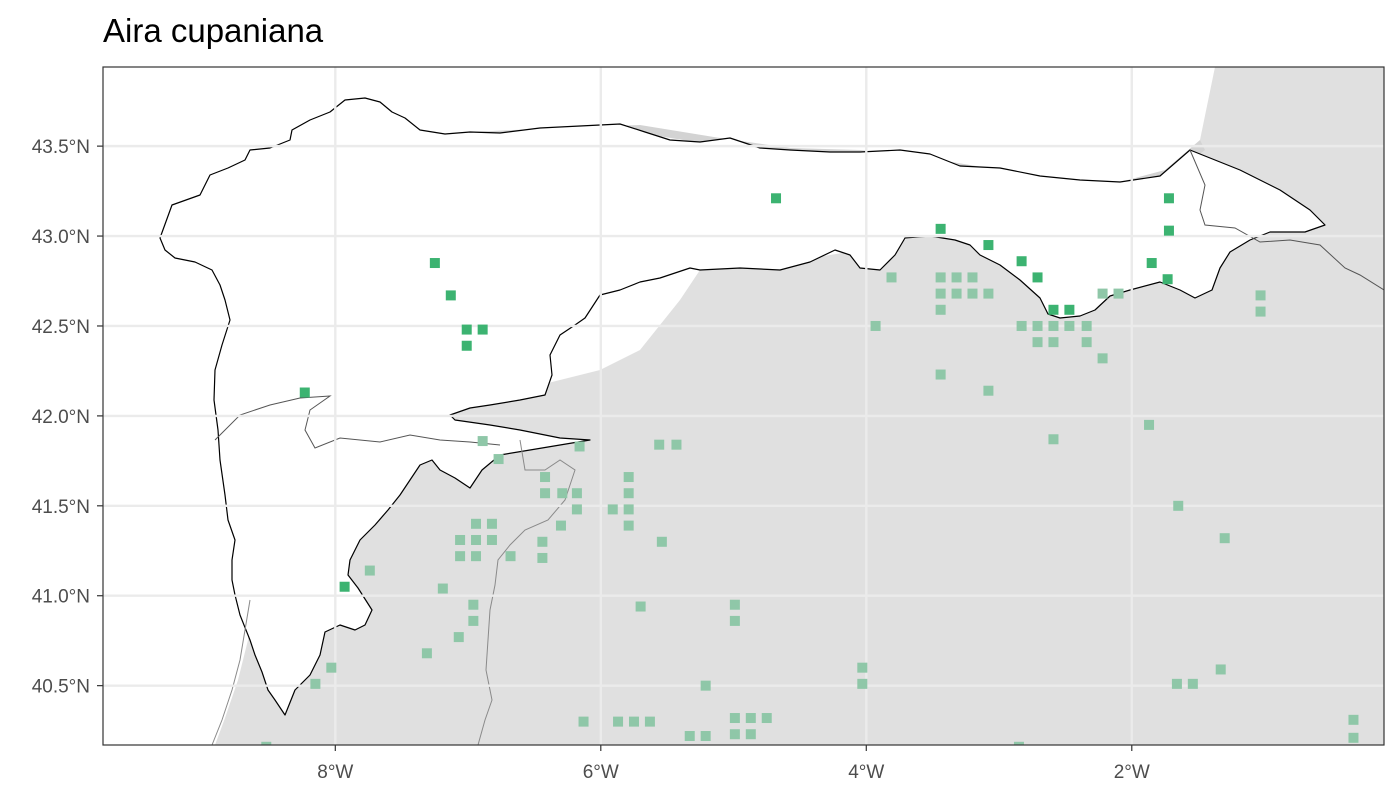 This screenshot has width=1400, height=800. Describe the element at coordinates (61, 417) in the screenshot. I see `y-tick-label: 42.0°N` at that location.